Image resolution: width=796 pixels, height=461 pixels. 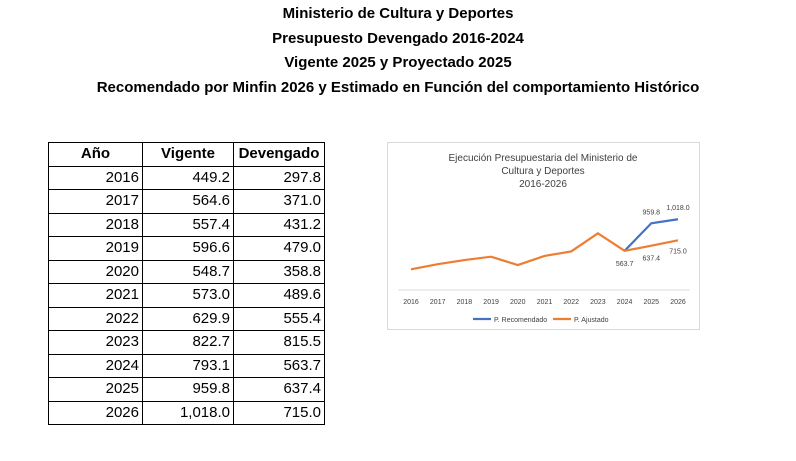 What do you see at coordinates (677, 208) in the screenshot?
I see `data-label: 1,018.0` at bounding box center [677, 208].